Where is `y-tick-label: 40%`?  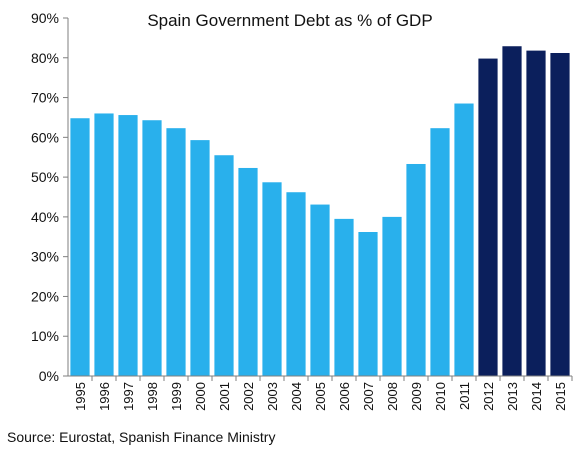
y-tick-label: 40% is located at coordinates (45, 217).